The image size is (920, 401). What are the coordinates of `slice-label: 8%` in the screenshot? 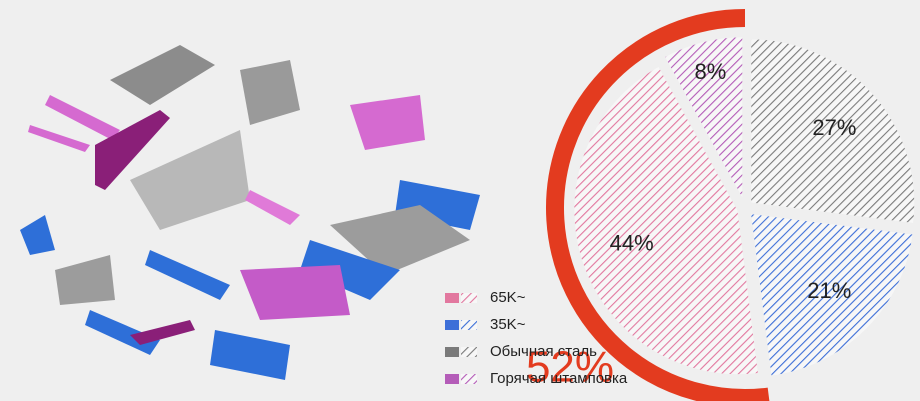 It's located at (711, 71).